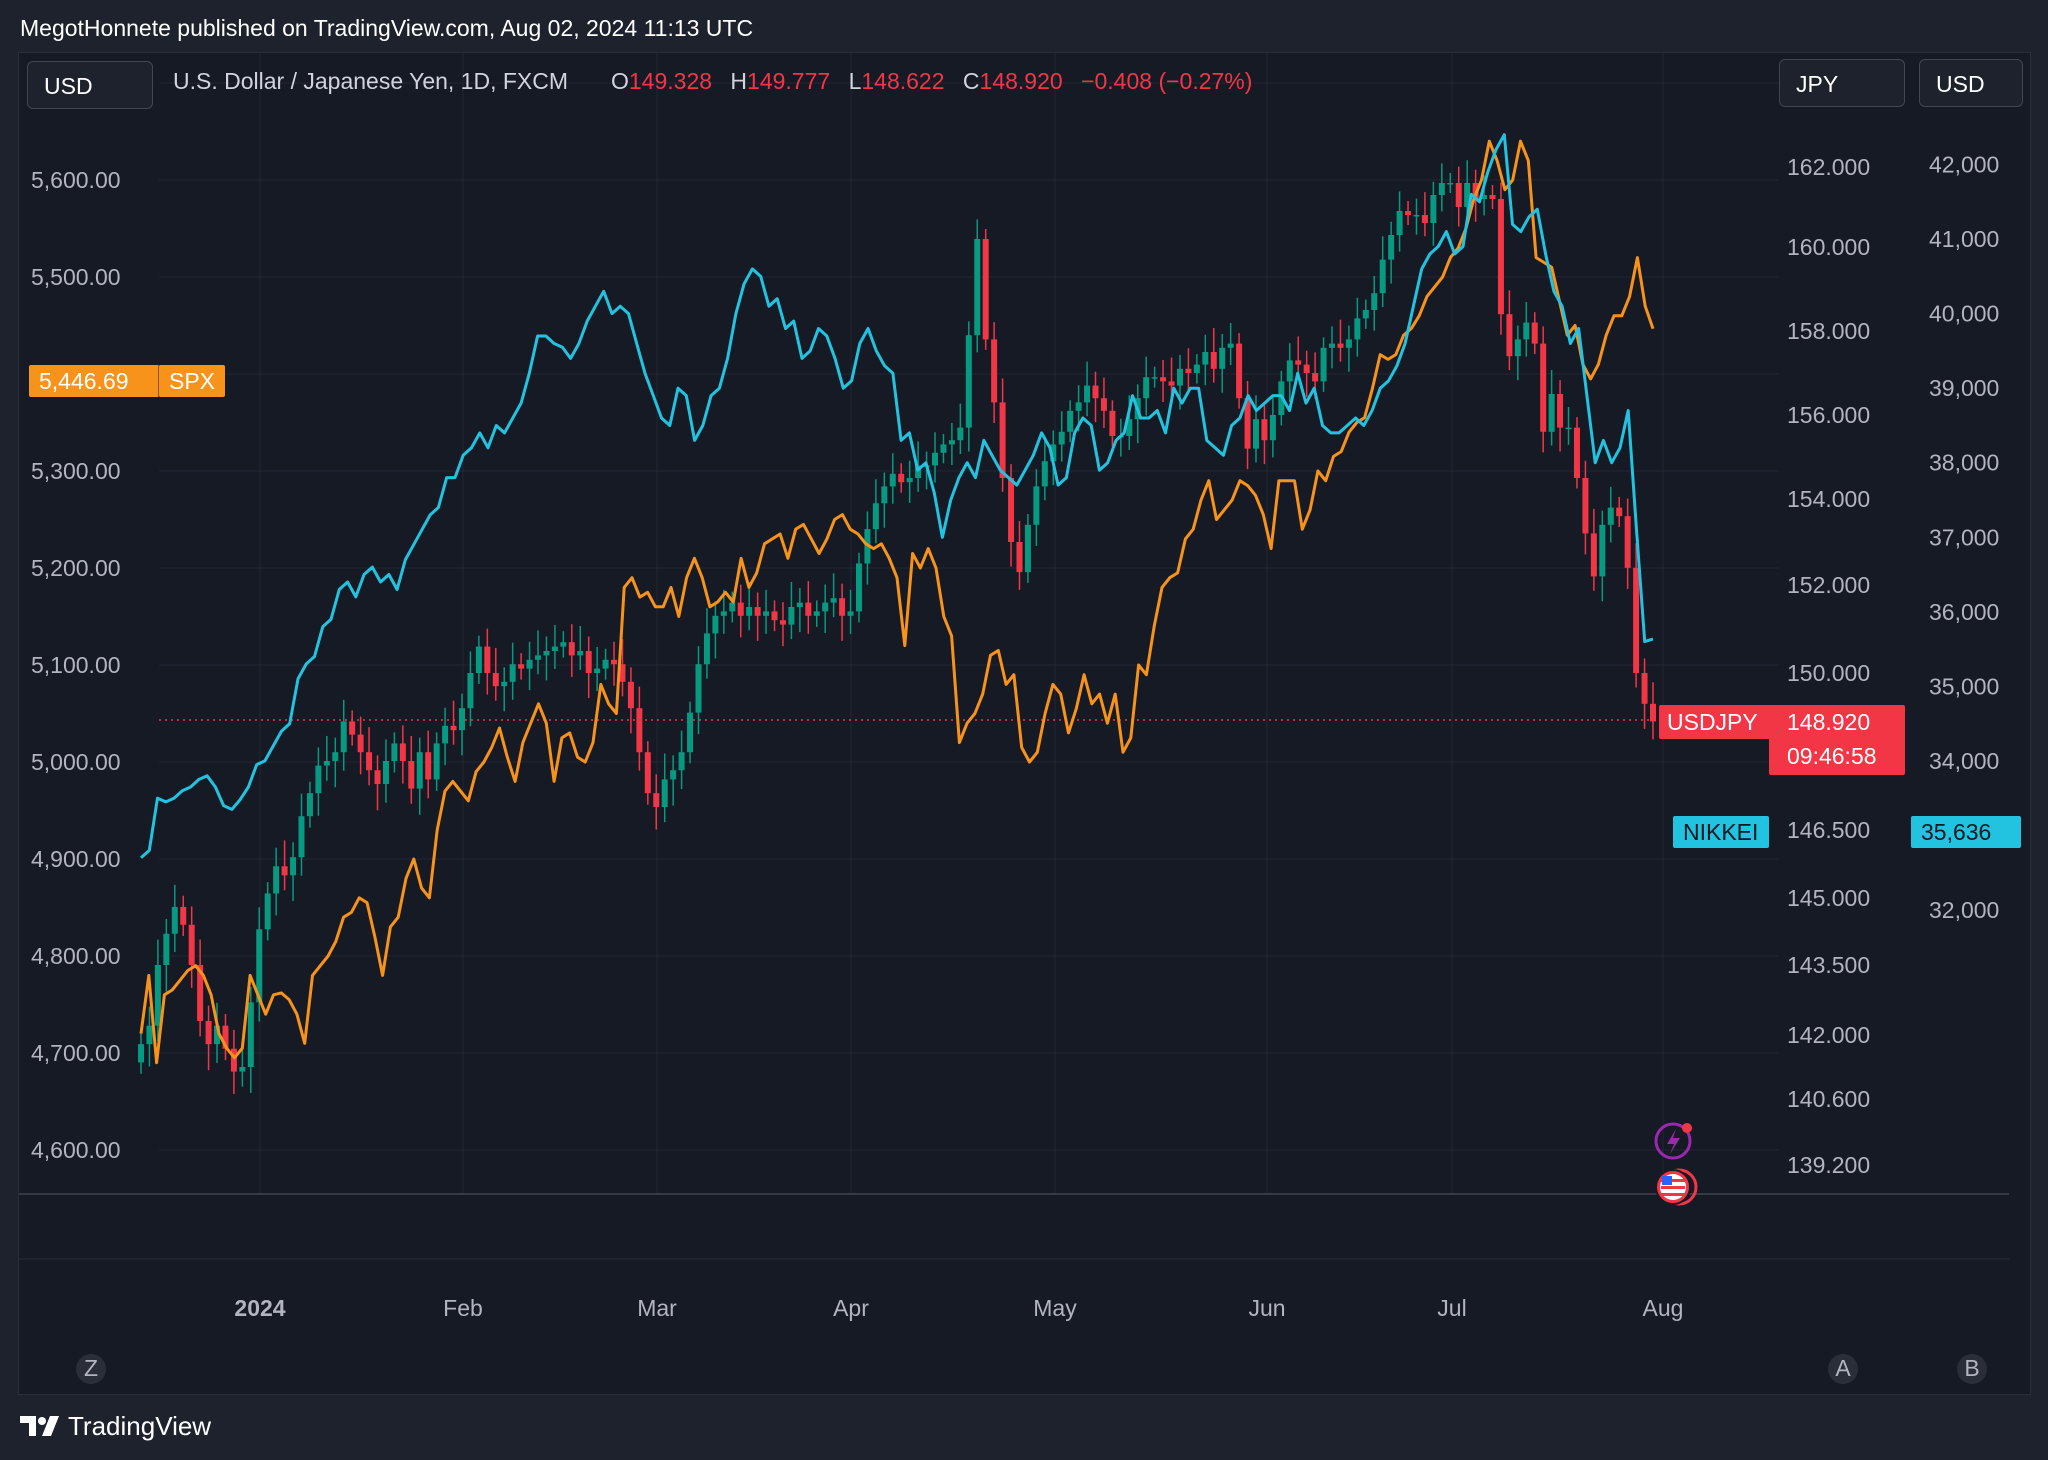 This screenshot has width=2048, height=1460. Describe the element at coordinates (1673, 1141) in the screenshot. I see `lightning-event-icon` at that location.